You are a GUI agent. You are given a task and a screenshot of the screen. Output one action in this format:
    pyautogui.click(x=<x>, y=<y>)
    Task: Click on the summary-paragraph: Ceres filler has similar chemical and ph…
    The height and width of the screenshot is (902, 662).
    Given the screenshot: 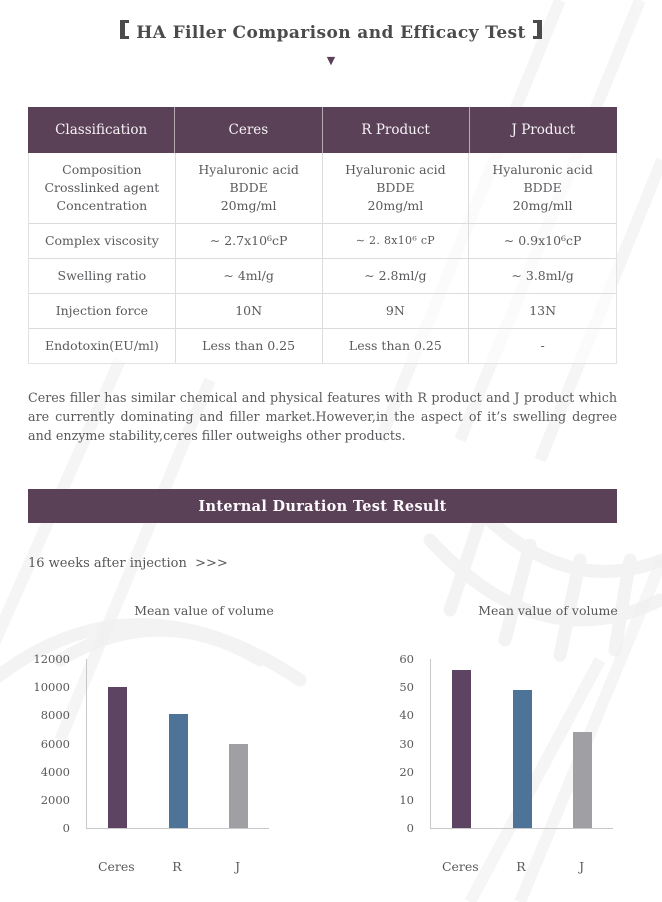 What is the action you would take?
    pyautogui.click(x=322, y=417)
    